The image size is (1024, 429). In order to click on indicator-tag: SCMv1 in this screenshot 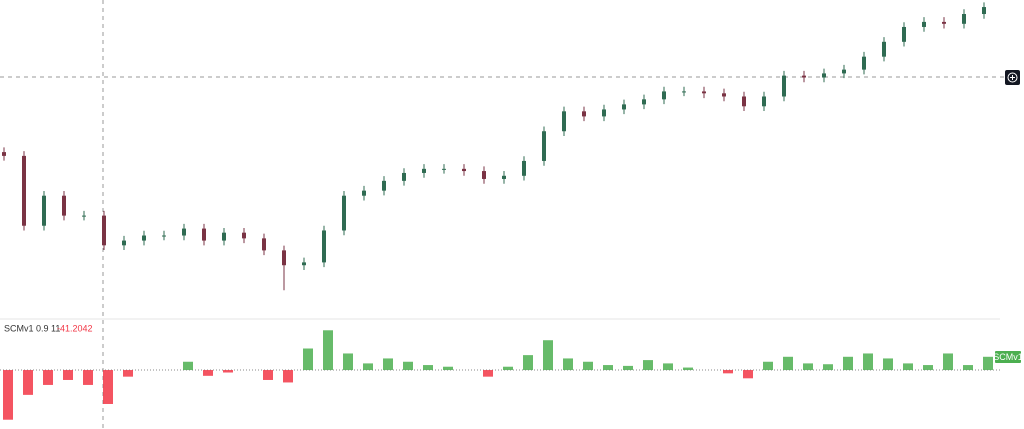, I will do `click(1008, 357)`.